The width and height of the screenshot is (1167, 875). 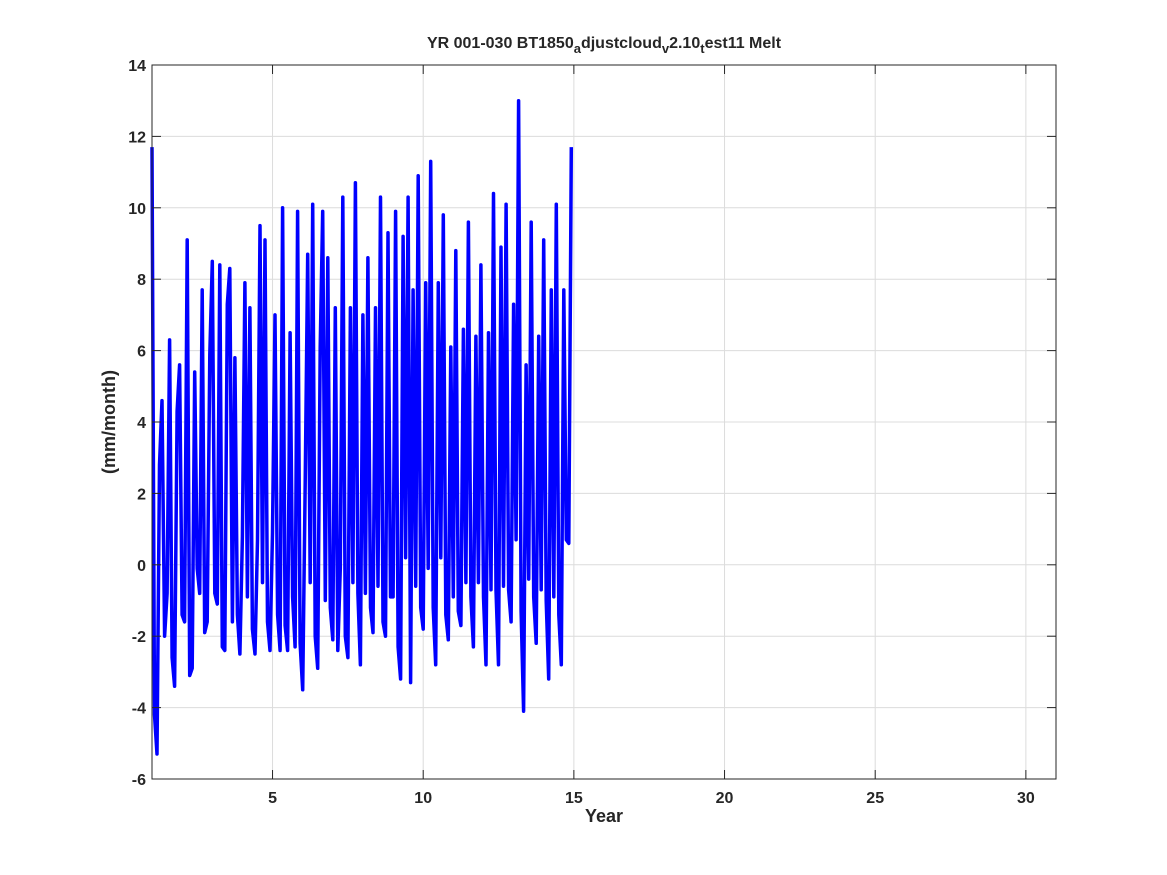 What do you see at coordinates (702, 48) in the screenshot?
I see `title-subscript: t` at bounding box center [702, 48].